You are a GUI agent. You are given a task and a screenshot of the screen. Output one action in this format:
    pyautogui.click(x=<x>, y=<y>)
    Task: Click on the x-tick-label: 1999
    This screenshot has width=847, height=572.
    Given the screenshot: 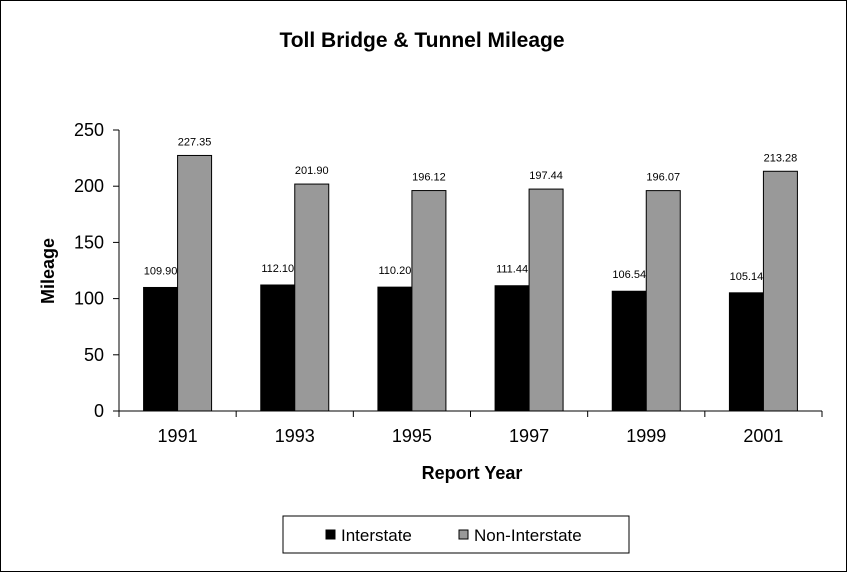 What is the action you would take?
    pyautogui.click(x=646, y=436)
    